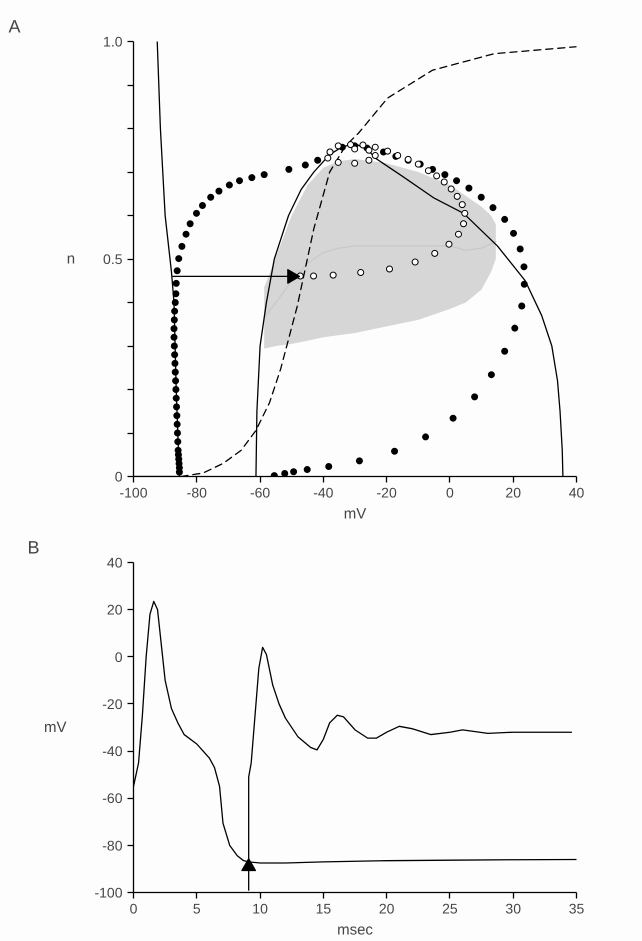 The width and height of the screenshot is (642, 941). Describe the element at coordinates (112, 751) in the screenshot. I see `y-tick-label: -40` at that location.